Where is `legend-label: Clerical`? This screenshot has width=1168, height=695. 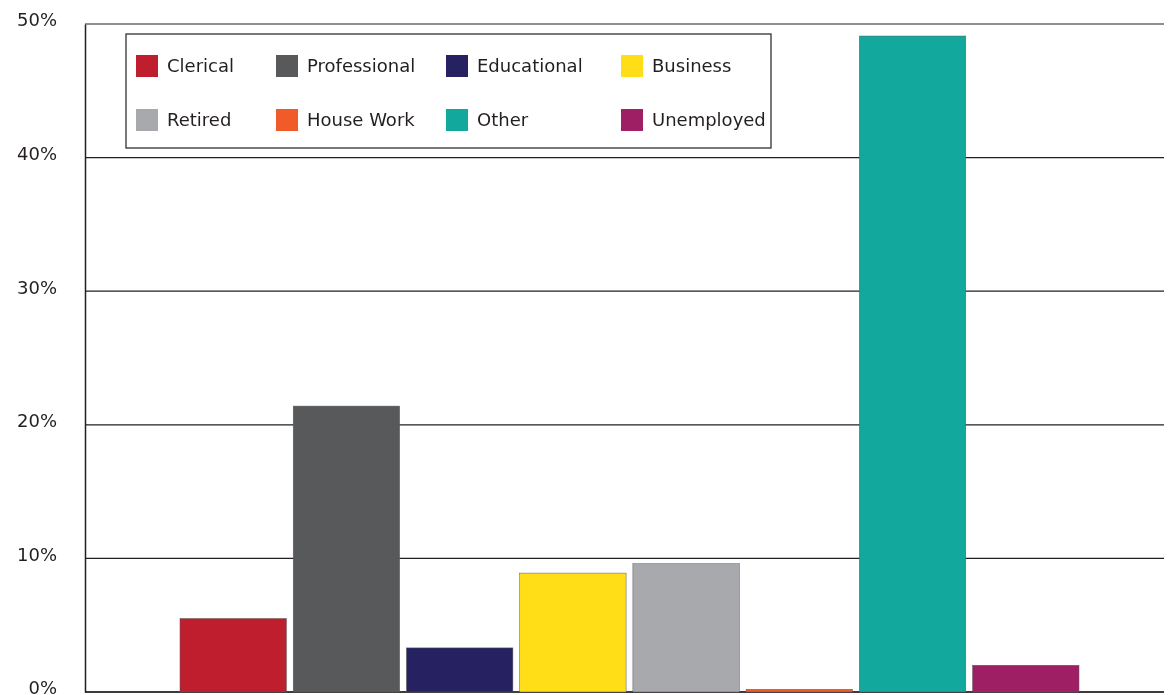 legend-label: Clerical is located at coordinates (200, 66).